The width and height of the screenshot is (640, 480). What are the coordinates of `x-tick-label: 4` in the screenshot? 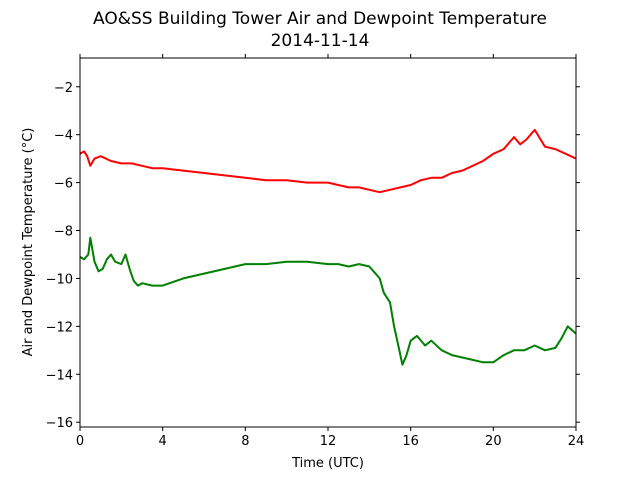 It's located at (163, 441).